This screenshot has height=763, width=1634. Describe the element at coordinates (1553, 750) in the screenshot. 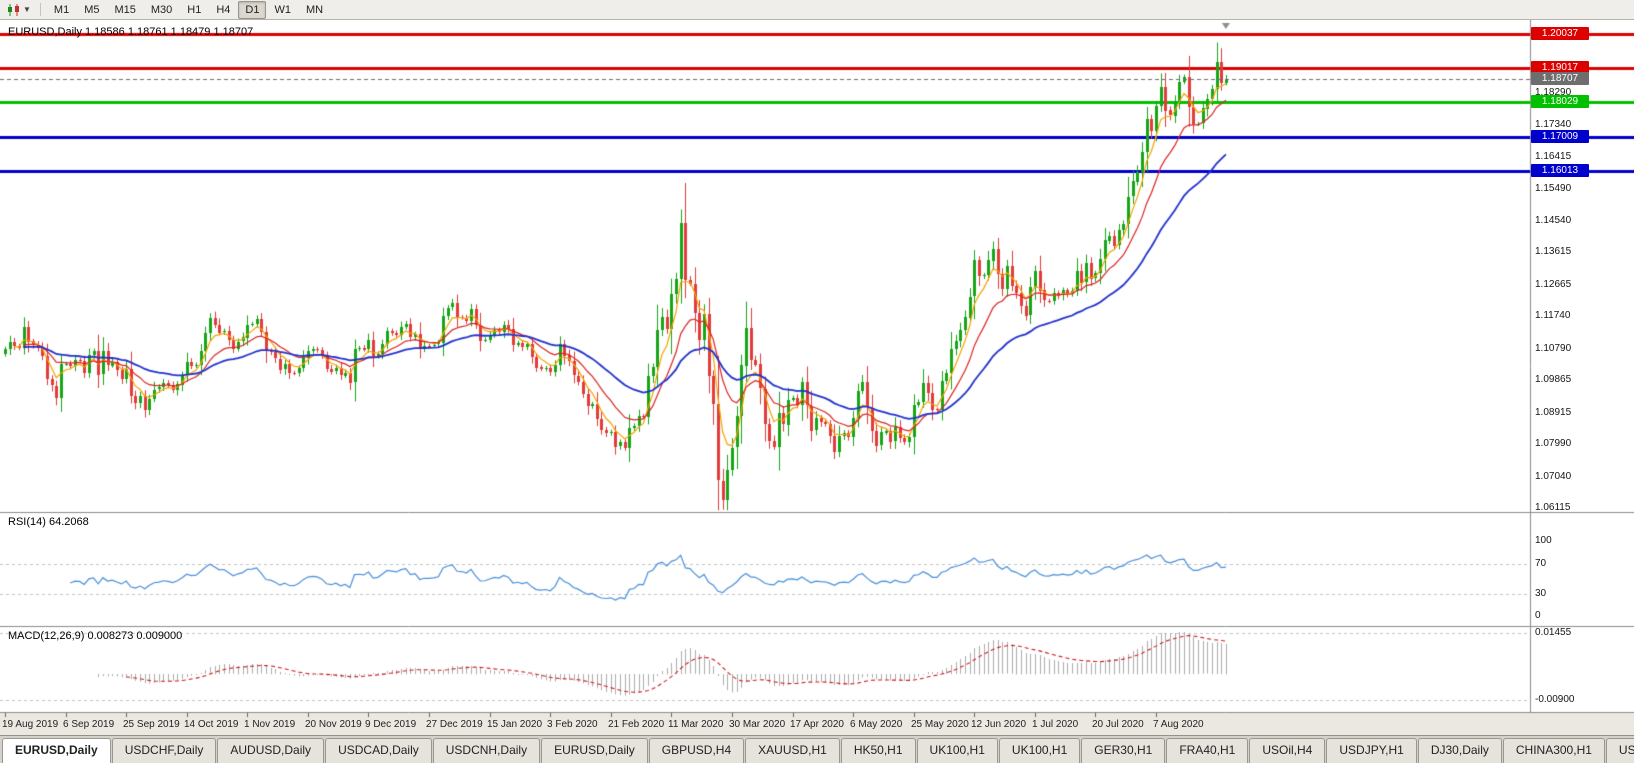

I see `tab-china300-h1: CHINA300,H1` at that location.